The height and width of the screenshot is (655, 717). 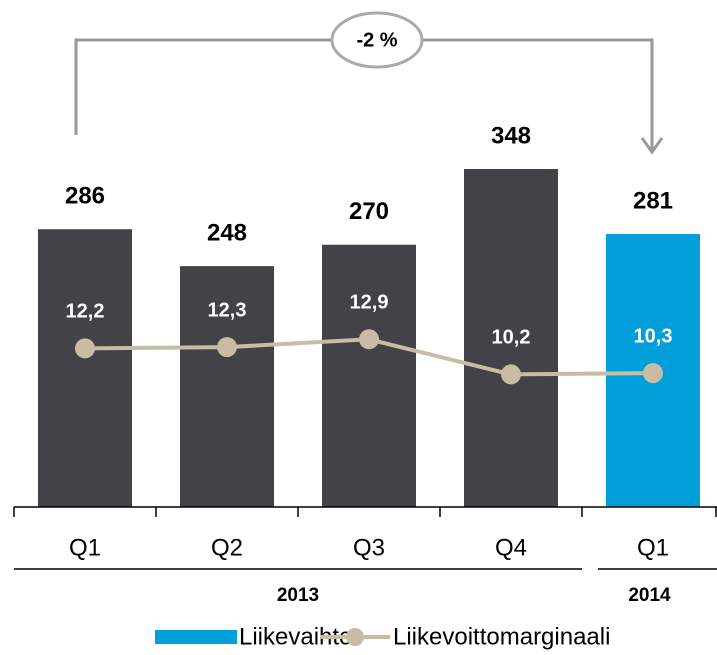 I want to click on legend-marker, so click(x=355, y=637).